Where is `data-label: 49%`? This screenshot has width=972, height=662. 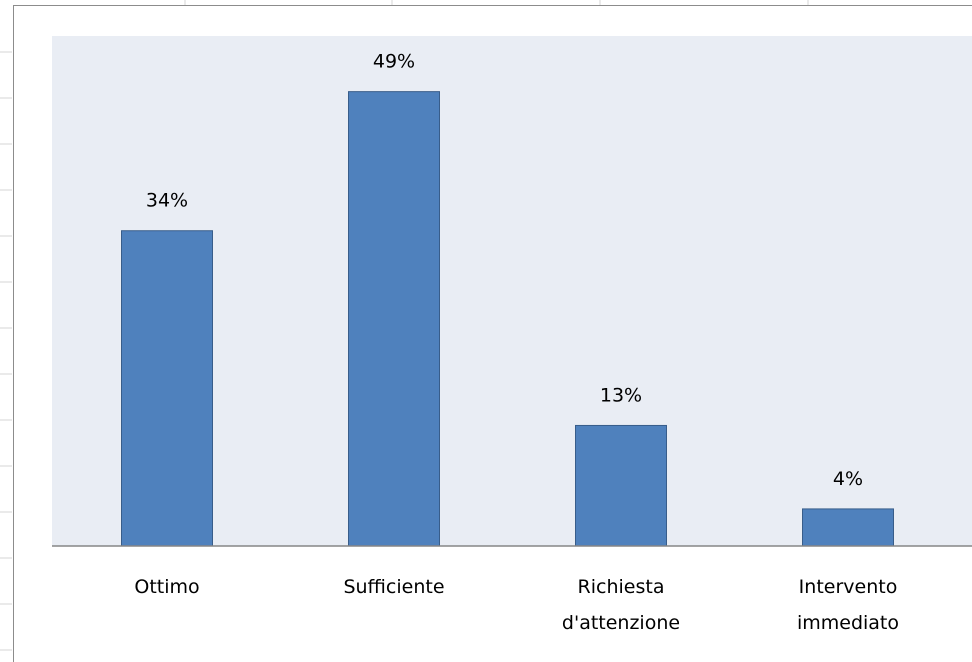 data-label: 49% is located at coordinates (394, 62).